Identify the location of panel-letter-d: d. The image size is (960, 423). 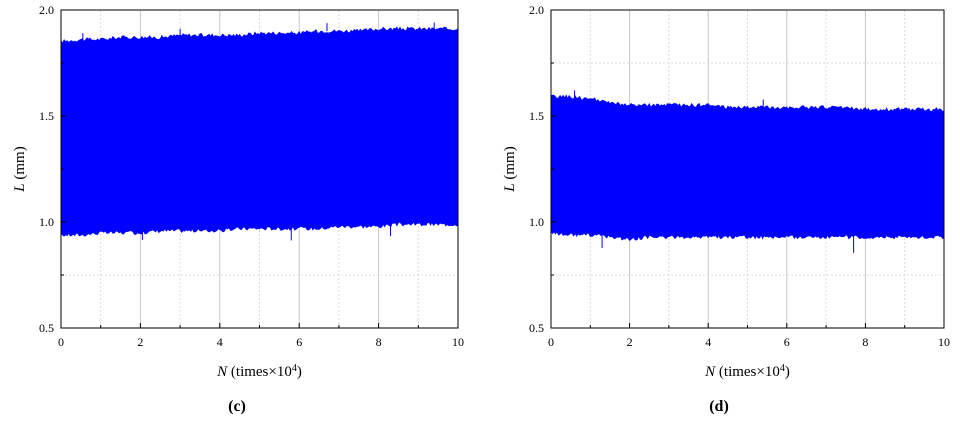
(719, 406).